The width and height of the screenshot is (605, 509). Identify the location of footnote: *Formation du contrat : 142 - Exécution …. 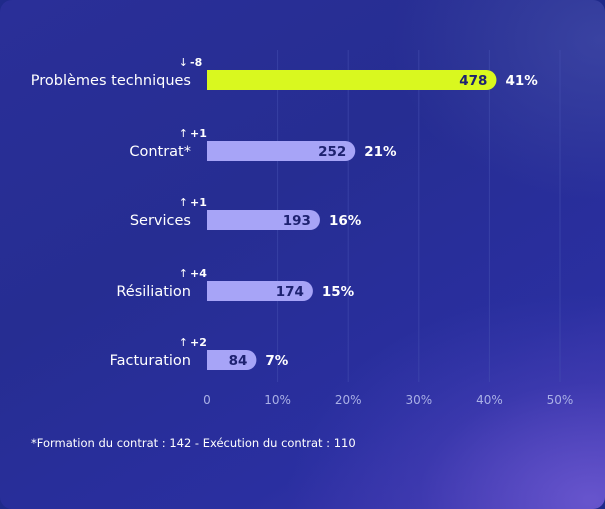
(193, 443).